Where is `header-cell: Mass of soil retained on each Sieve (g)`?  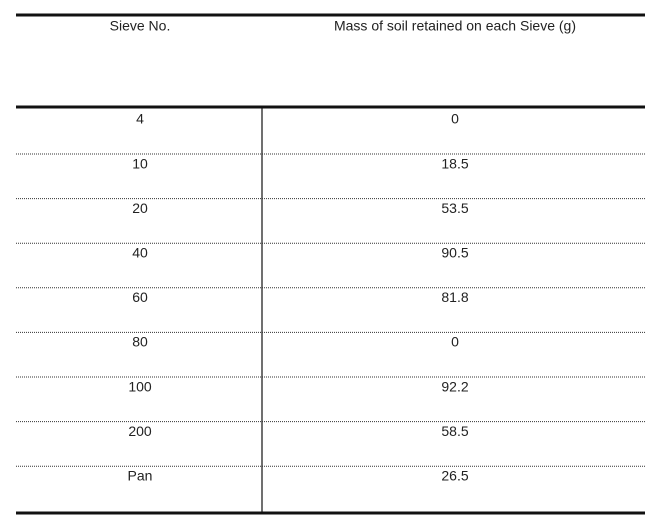
header-cell: Mass of soil retained on each Sieve (g) is located at coordinates (455, 26).